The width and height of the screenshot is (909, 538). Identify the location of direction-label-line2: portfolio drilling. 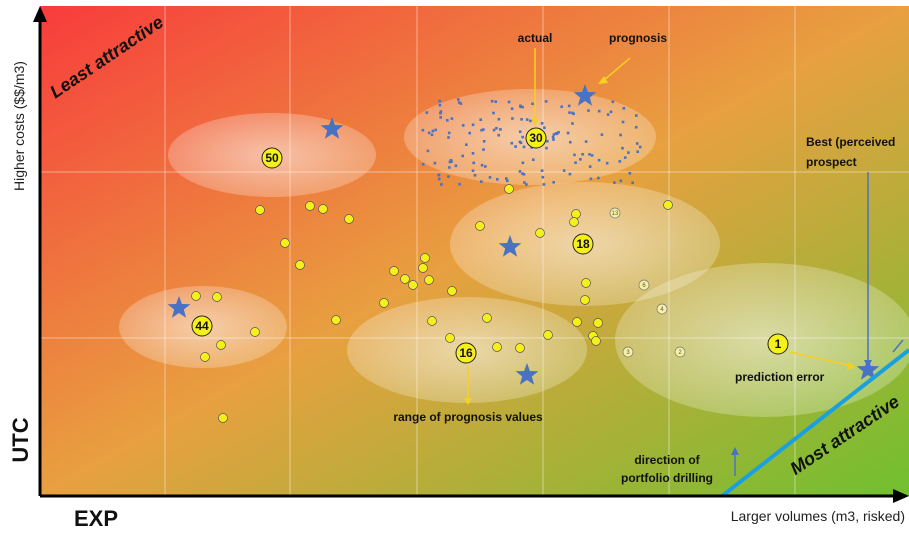
(667, 478).